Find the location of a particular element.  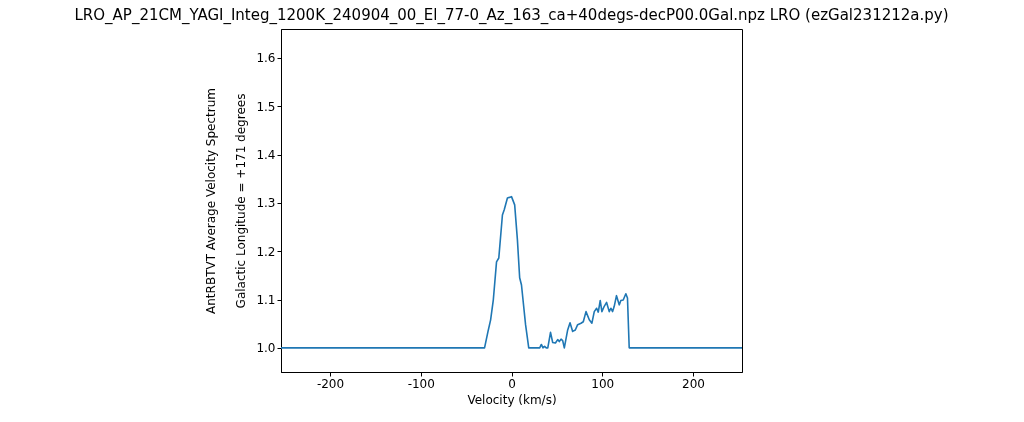

y-tick-label: 1.3 is located at coordinates (266, 203).